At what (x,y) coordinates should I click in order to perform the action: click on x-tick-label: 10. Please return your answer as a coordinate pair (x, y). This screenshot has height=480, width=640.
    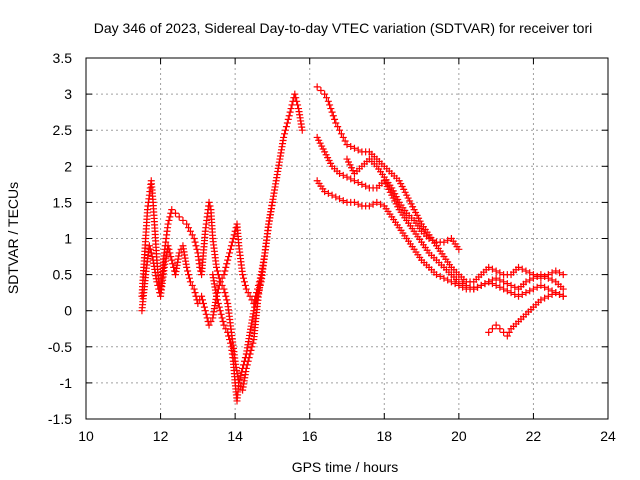
    Looking at the image, I should click on (86, 436).